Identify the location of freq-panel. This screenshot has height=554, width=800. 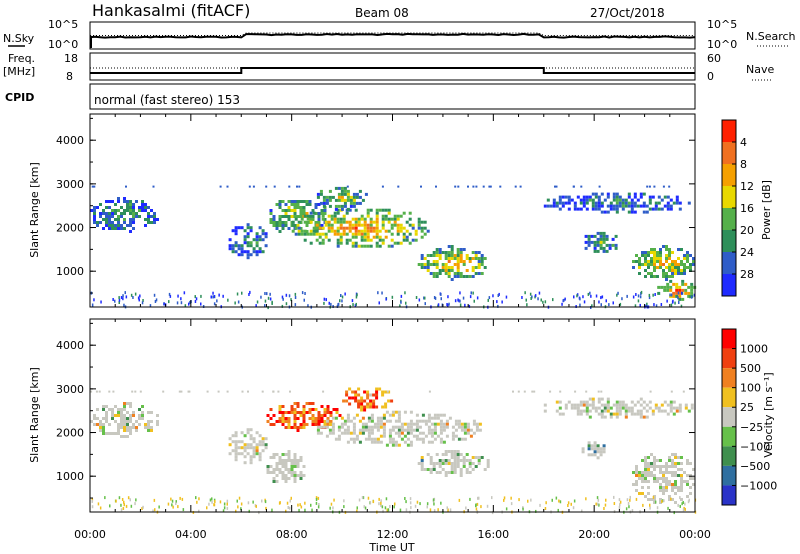
(392, 66).